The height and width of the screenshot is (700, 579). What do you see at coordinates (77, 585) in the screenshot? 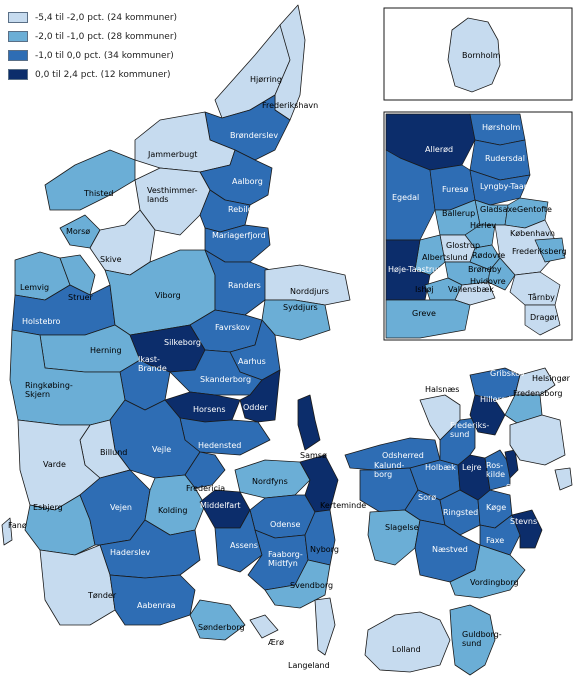
I see `region-tonder` at bounding box center [77, 585].